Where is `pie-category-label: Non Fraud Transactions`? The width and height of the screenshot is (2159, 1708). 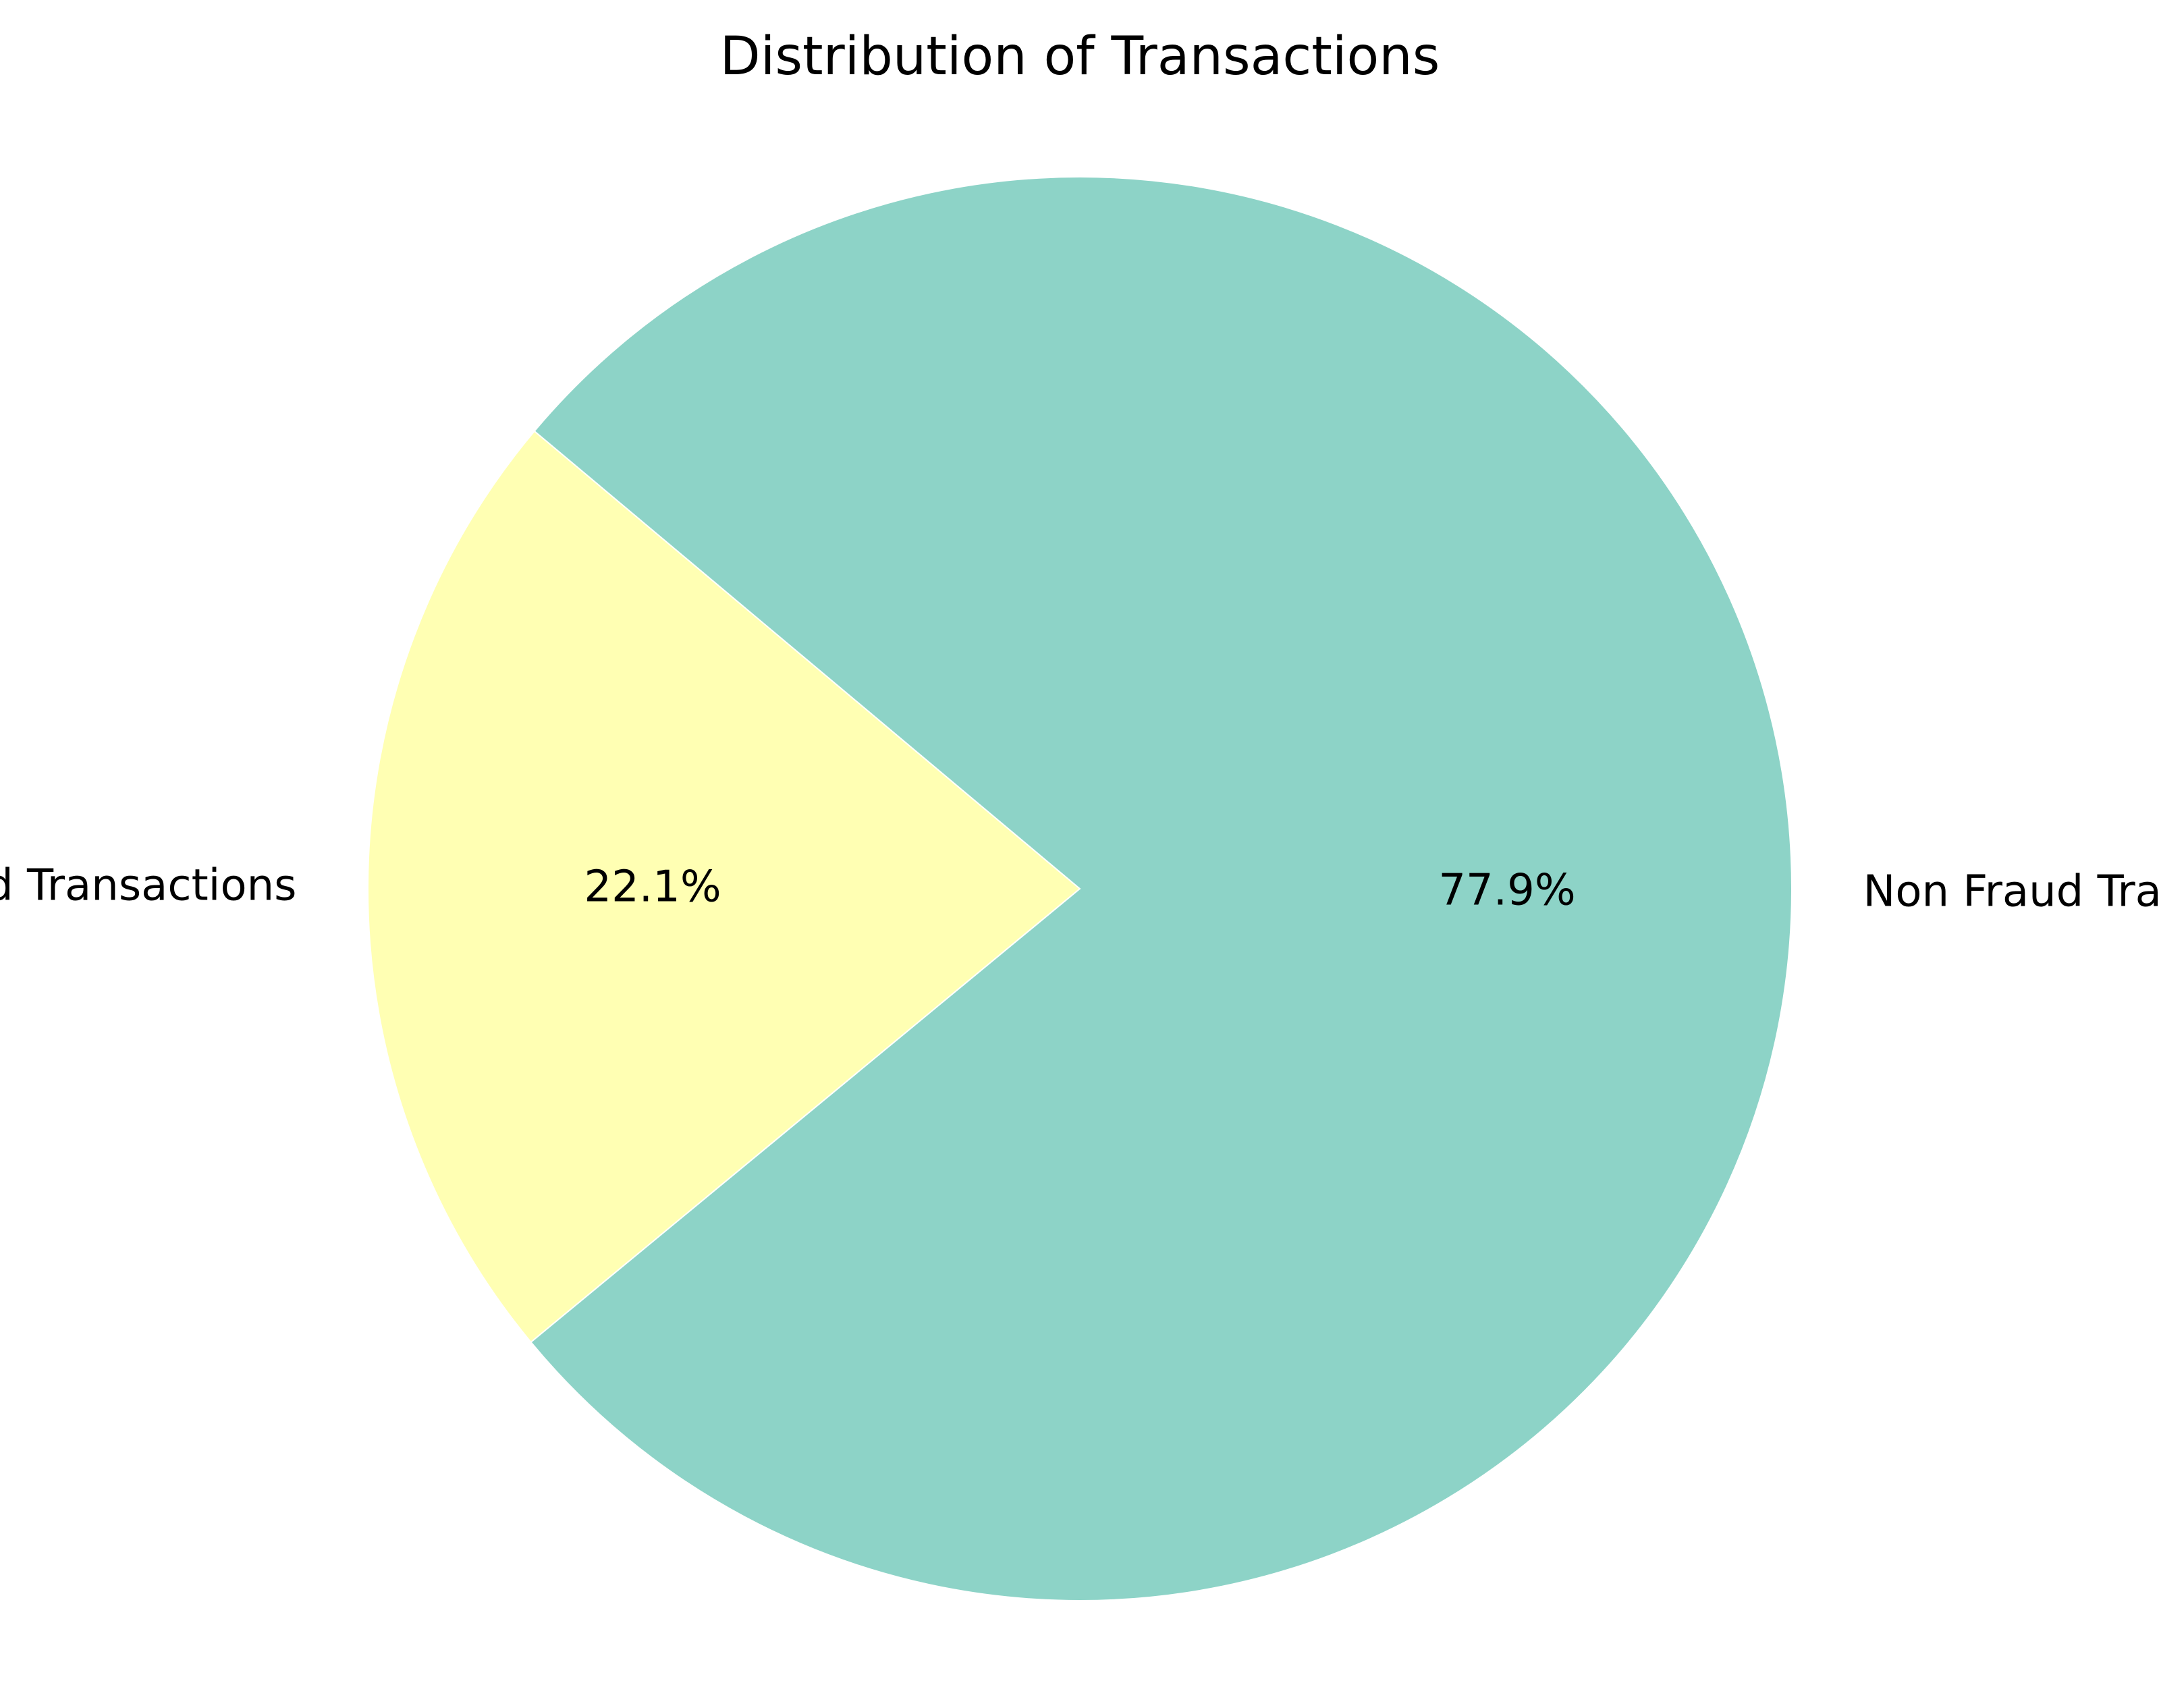
pie-category-label: Non Fraud Transactions is located at coordinates (2011, 891).